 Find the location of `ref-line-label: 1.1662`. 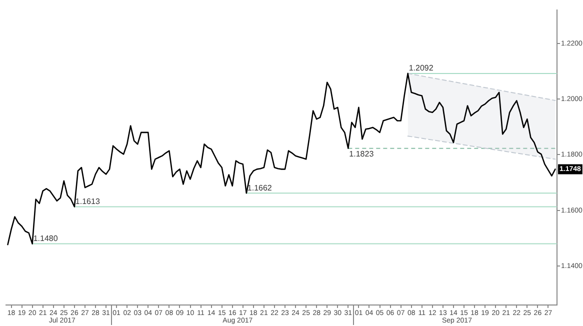

ref-line-label: 1.1662 is located at coordinates (259, 187).